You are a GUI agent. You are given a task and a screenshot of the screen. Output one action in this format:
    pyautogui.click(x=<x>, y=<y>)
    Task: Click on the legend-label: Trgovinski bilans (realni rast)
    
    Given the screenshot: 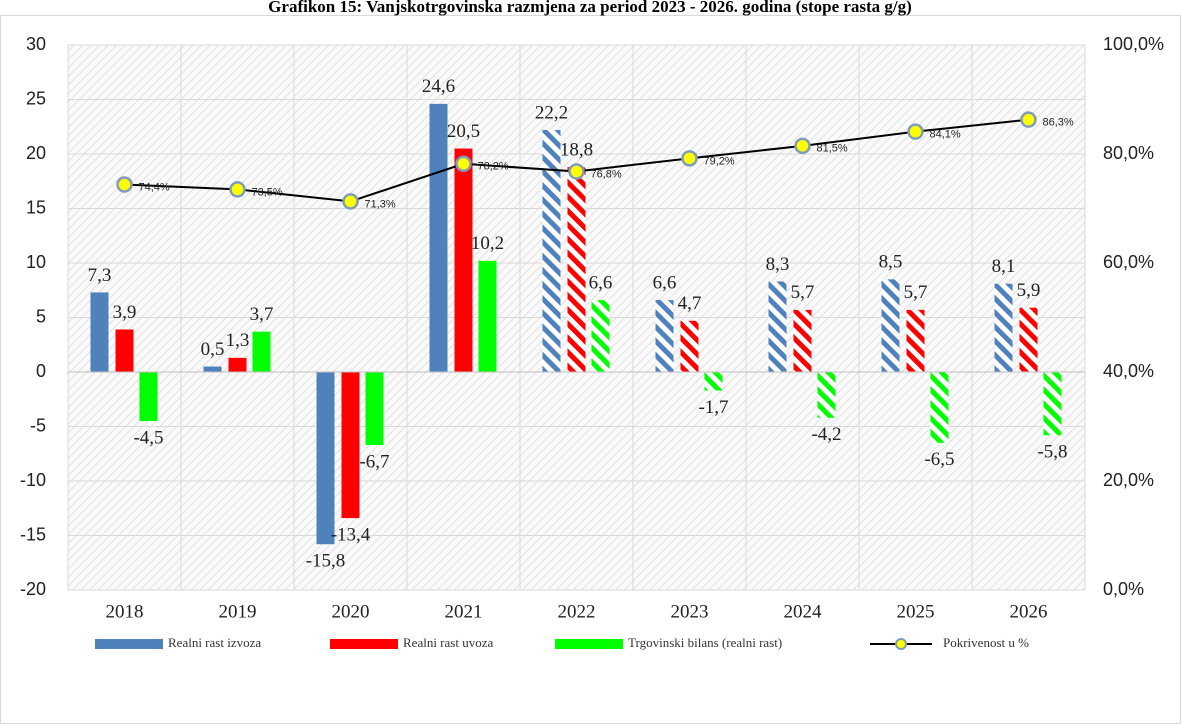 What is the action you would take?
    pyautogui.click(x=705, y=642)
    